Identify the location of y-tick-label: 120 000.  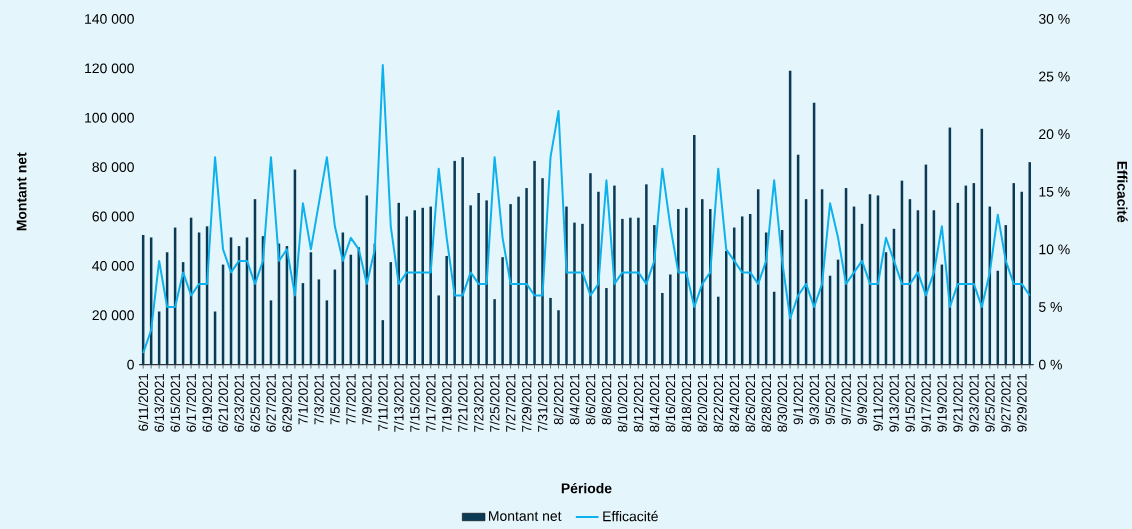
(109, 68).